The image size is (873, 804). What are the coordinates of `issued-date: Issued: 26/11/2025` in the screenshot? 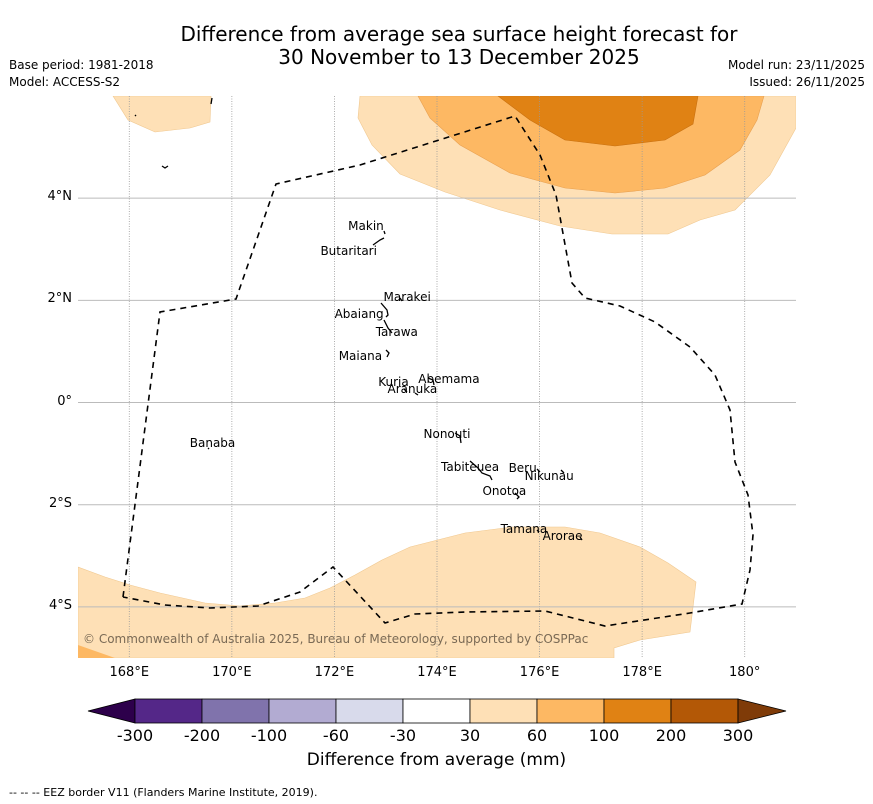 It's located at (807, 82).